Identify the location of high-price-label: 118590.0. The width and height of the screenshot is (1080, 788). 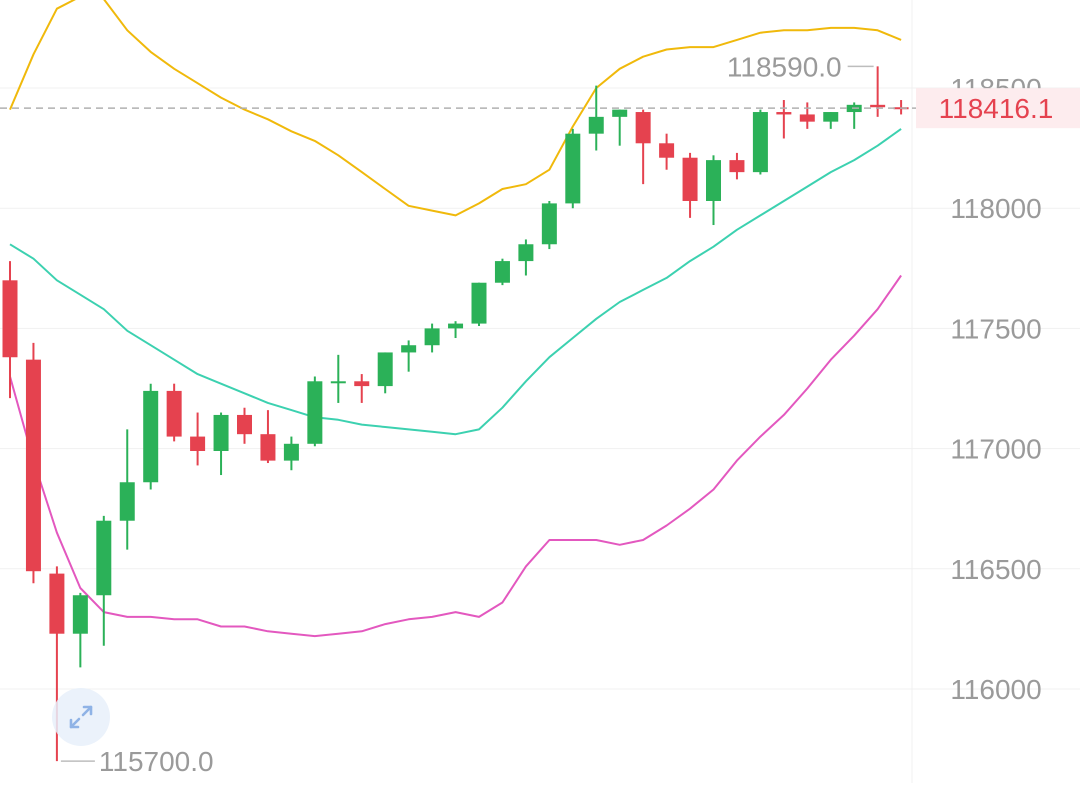
(784, 66).